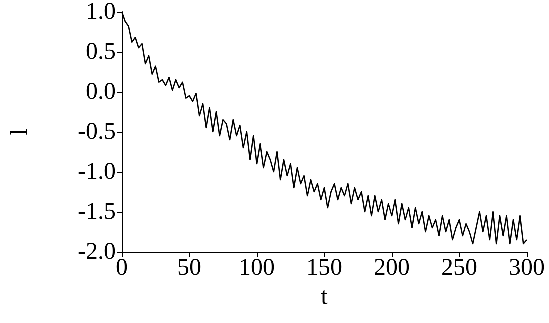 The height and width of the screenshot is (323, 549). What do you see at coordinates (97, 212) in the screenshot?
I see `y-tick-label: -1.5` at bounding box center [97, 212].